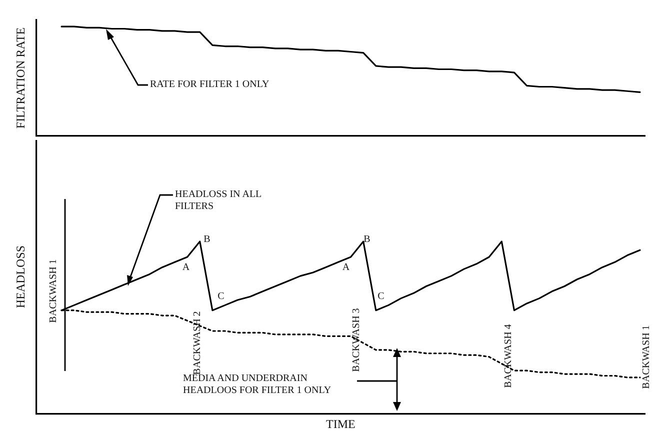 This screenshot has height=434, width=657. I want to click on annotation: MEDIA AND UNDERDRAIN HEADLOOS FOR FILTER 1 ONLY, so click(257, 385).